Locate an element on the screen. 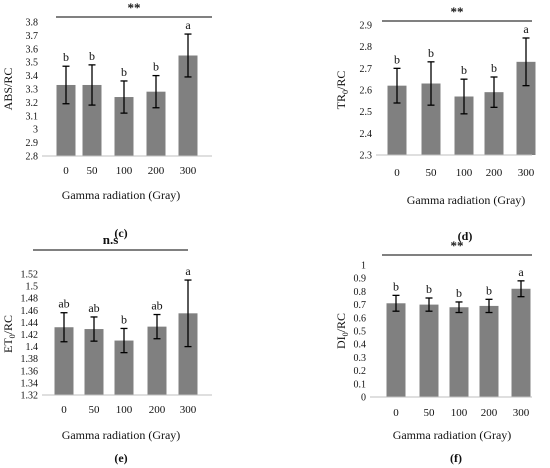  y-tick-label: 1.5 is located at coordinates (32, 287).